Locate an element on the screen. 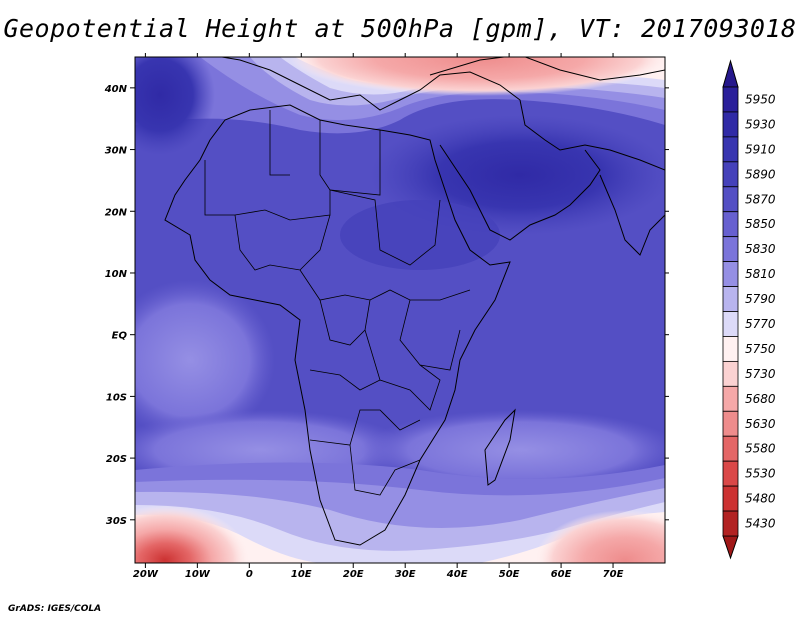 The height and width of the screenshot is (618, 800). colorbar-label: 5830 is located at coordinates (760, 249).